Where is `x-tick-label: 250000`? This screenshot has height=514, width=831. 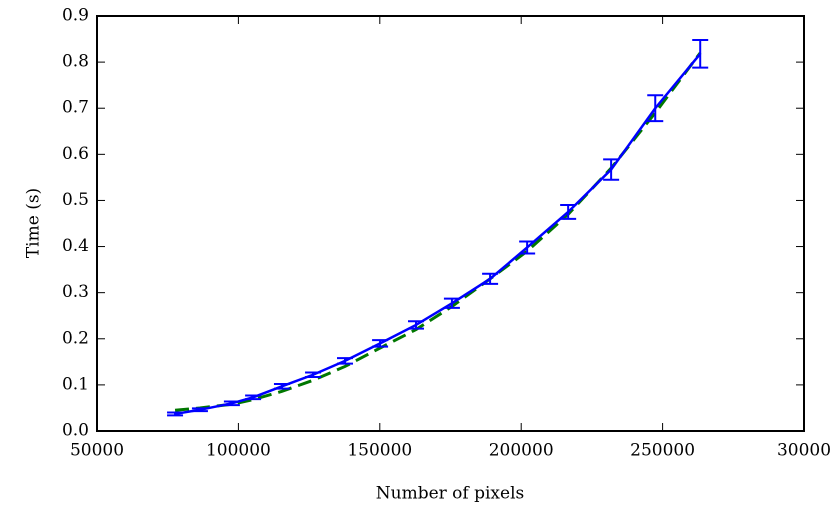
x-tick-label: 250000 is located at coordinates (662, 451).